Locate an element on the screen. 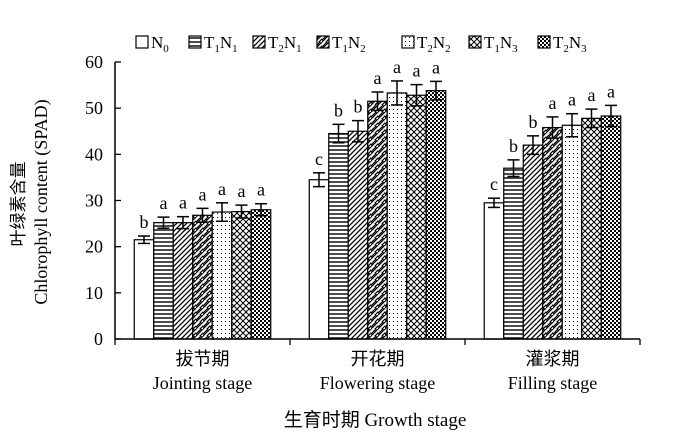 The width and height of the screenshot is (695, 444). y-axis-title-cn: 叶绿素含量 is located at coordinates (19, 204).